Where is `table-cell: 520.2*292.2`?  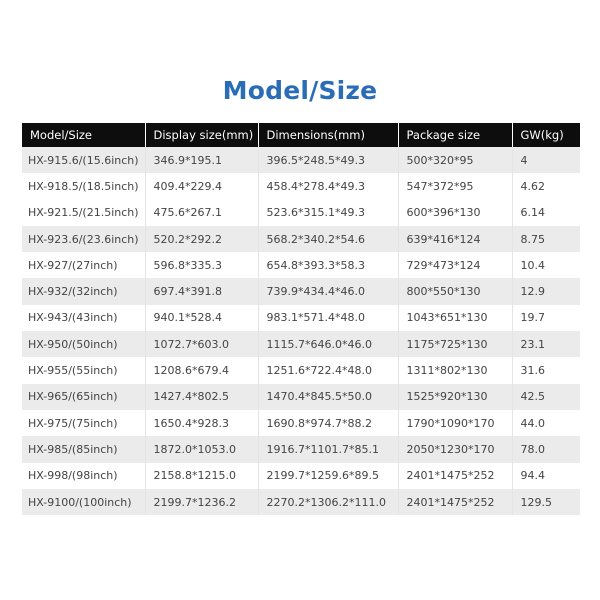 table-cell: 520.2*292.2 is located at coordinates (202, 239).